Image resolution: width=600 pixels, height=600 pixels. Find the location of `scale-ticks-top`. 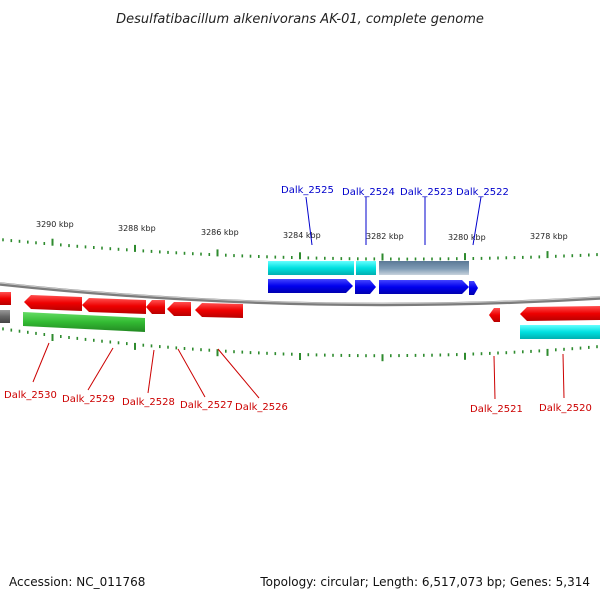

scale-ticks-top is located at coordinates (300, 249).